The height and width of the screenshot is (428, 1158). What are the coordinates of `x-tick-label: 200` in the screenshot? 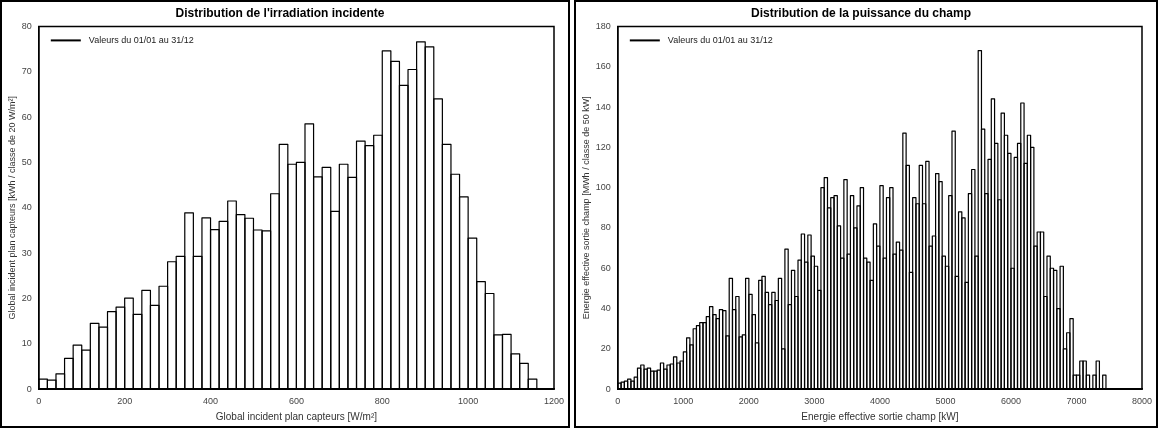 It's located at (125, 401).